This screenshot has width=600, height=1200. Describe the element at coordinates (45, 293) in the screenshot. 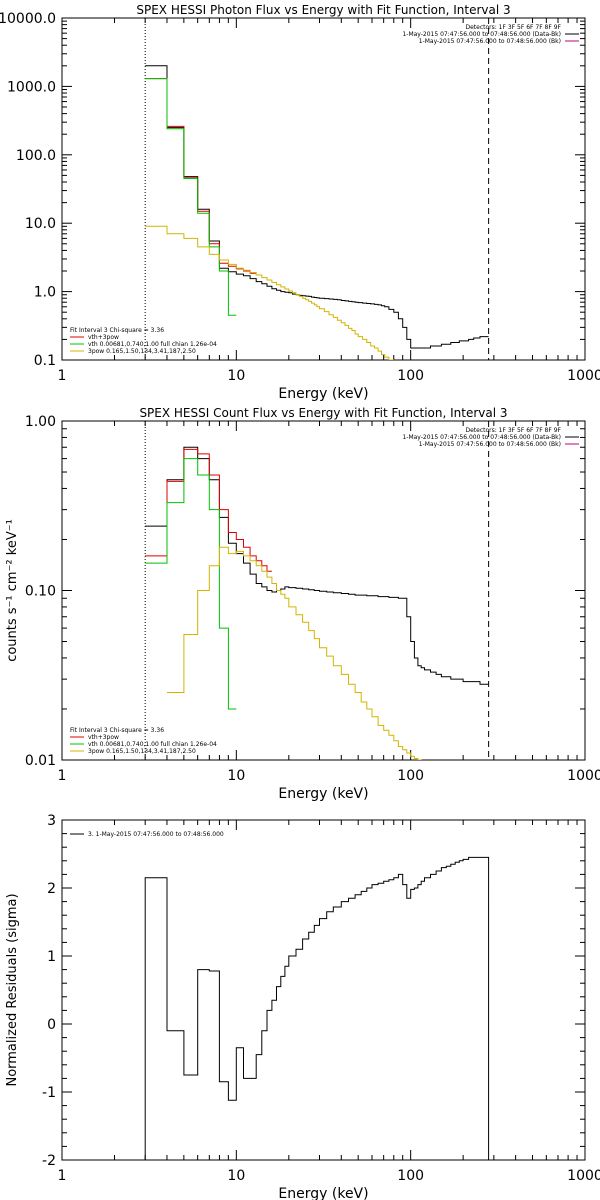

I see `y-tick-label: 1.0` at that location.